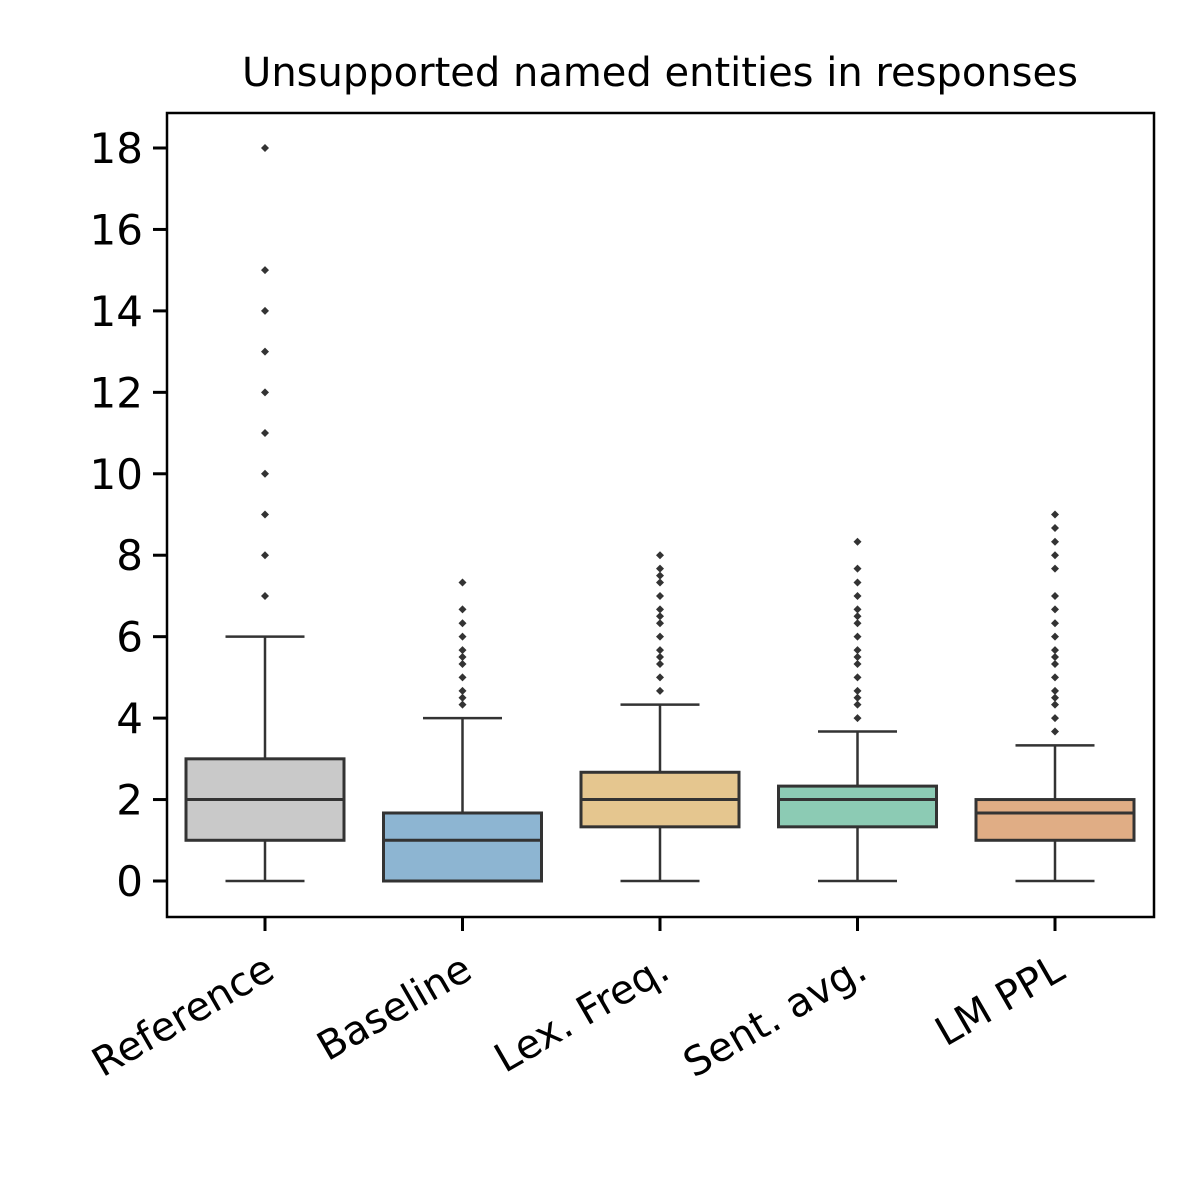  What do you see at coordinates (116, 148) in the screenshot?
I see `y-tick-label: 18` at bounding box center [116, 148].